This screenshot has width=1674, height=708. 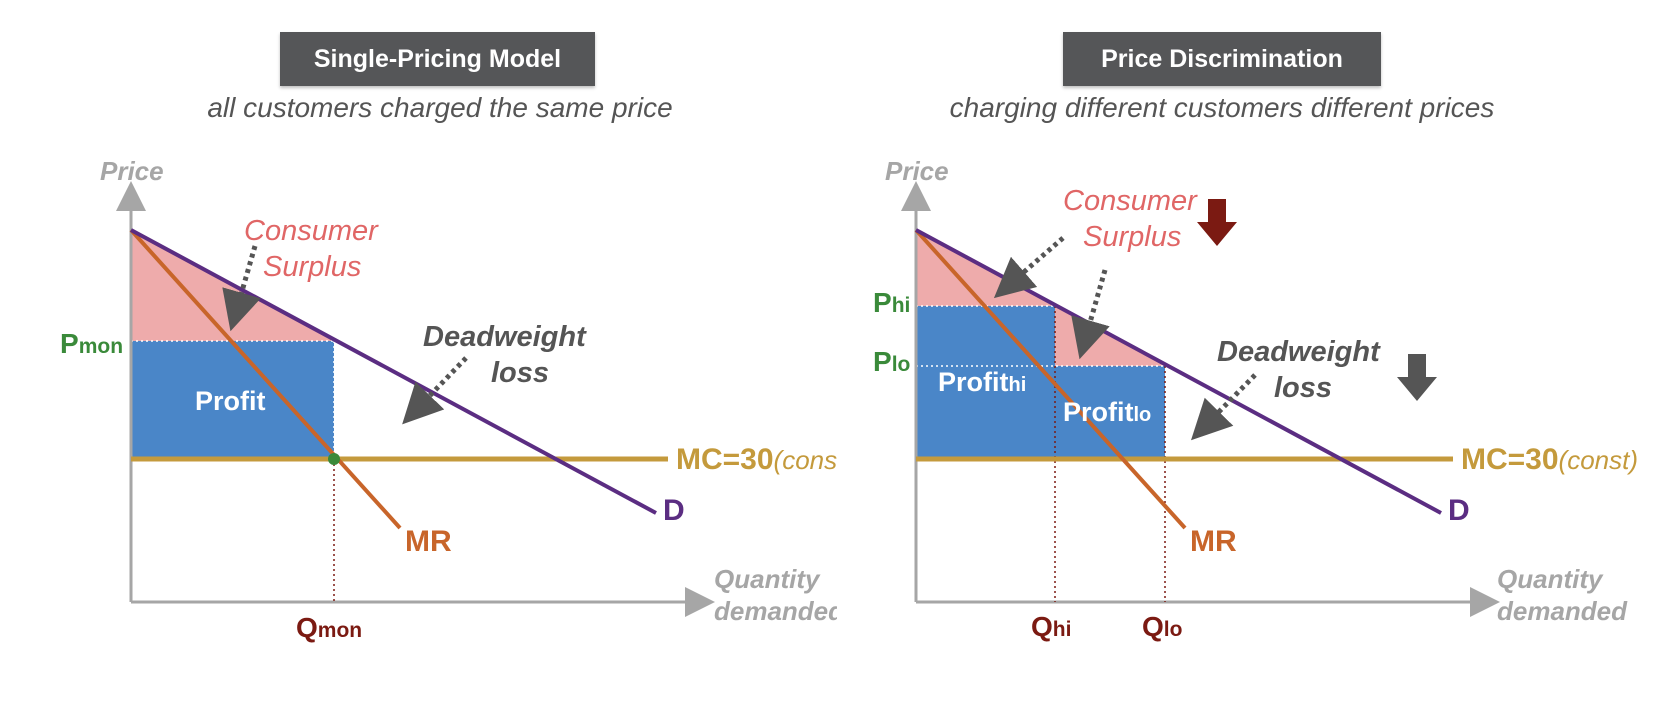 What do you see at coordinates (1153, 626) in the screenshot?
I see `q-lo-main: Q` at bounding box center [1153, 626].